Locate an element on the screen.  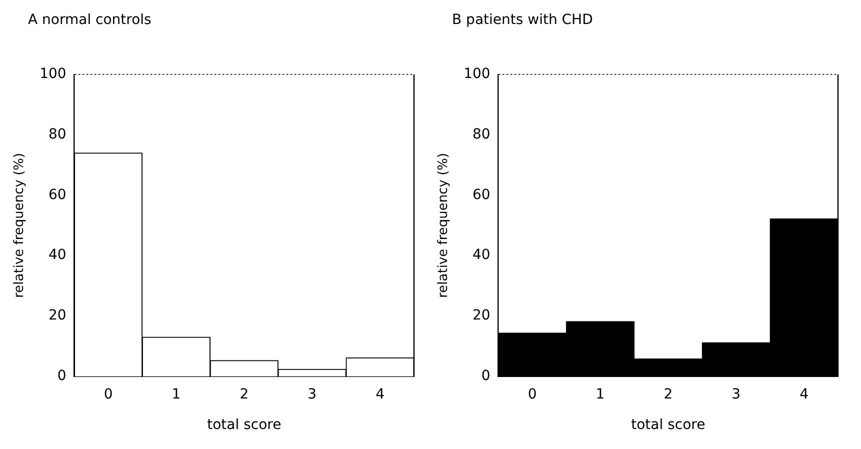
chart-title: B patients with CHD is located at coordinates (522, 20).